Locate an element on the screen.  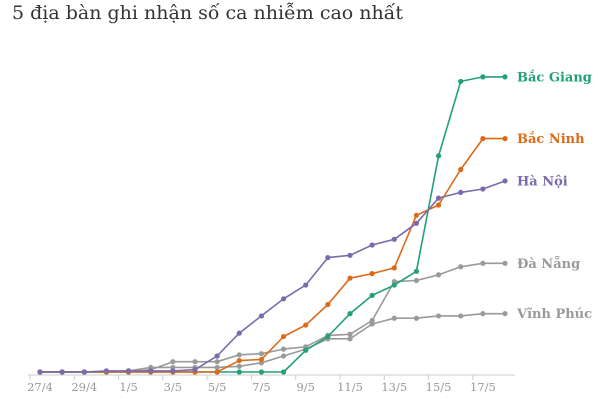
x-tick-label: 11/5 is located at coordinates (350, 387).